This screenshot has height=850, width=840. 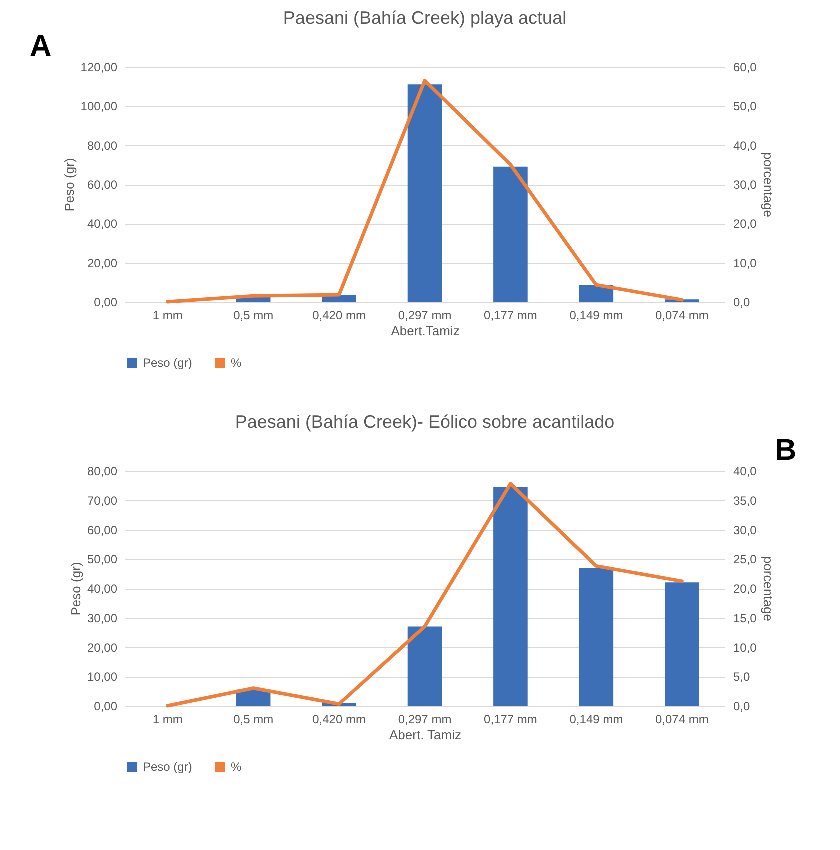 What do you see at coordinates (742, 677) in the screenshot?
I see `y2-tick-label: 5,0` at bounding box center [742, 677].